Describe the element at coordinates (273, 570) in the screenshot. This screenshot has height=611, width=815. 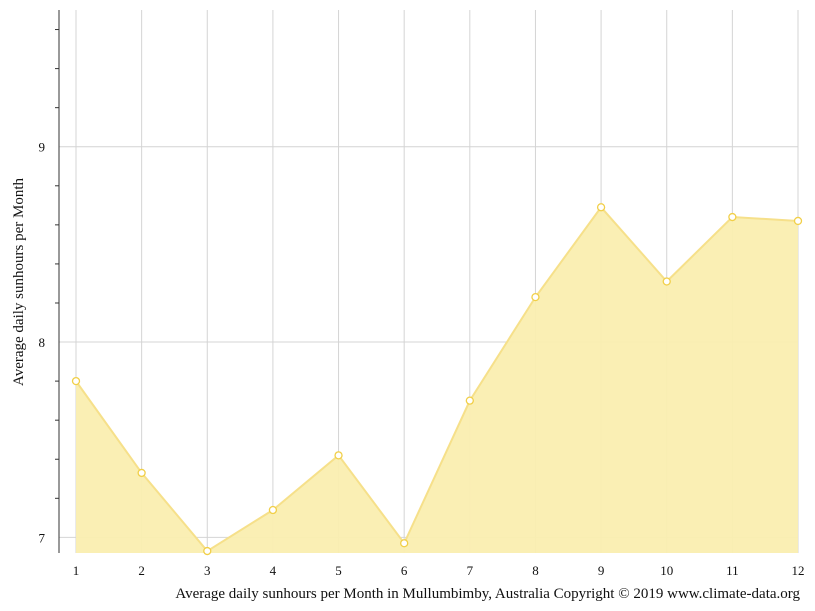
I see `x-tick-label: 4` at that location.